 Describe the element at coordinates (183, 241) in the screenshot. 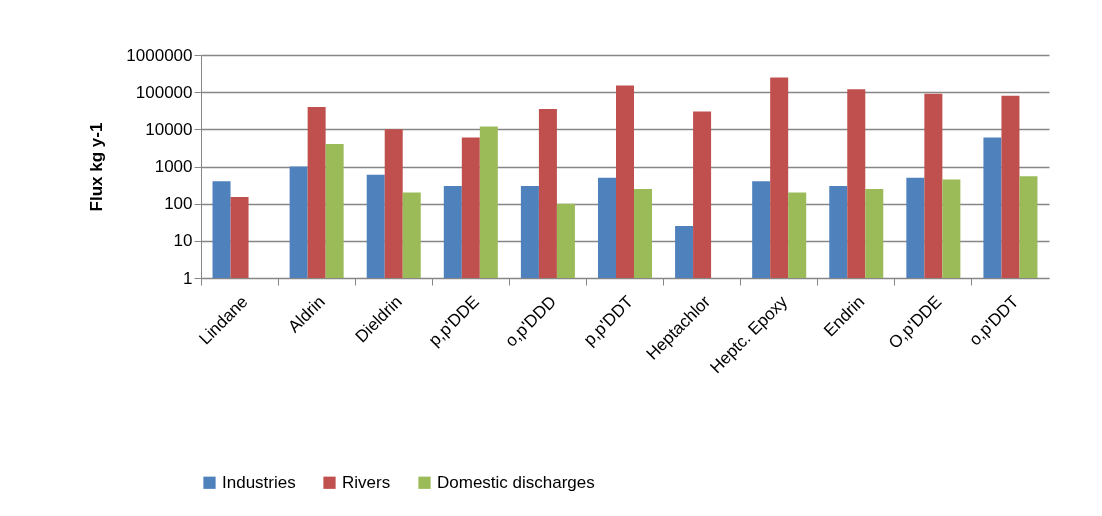

I see `y-tick-label: 10` at that location.